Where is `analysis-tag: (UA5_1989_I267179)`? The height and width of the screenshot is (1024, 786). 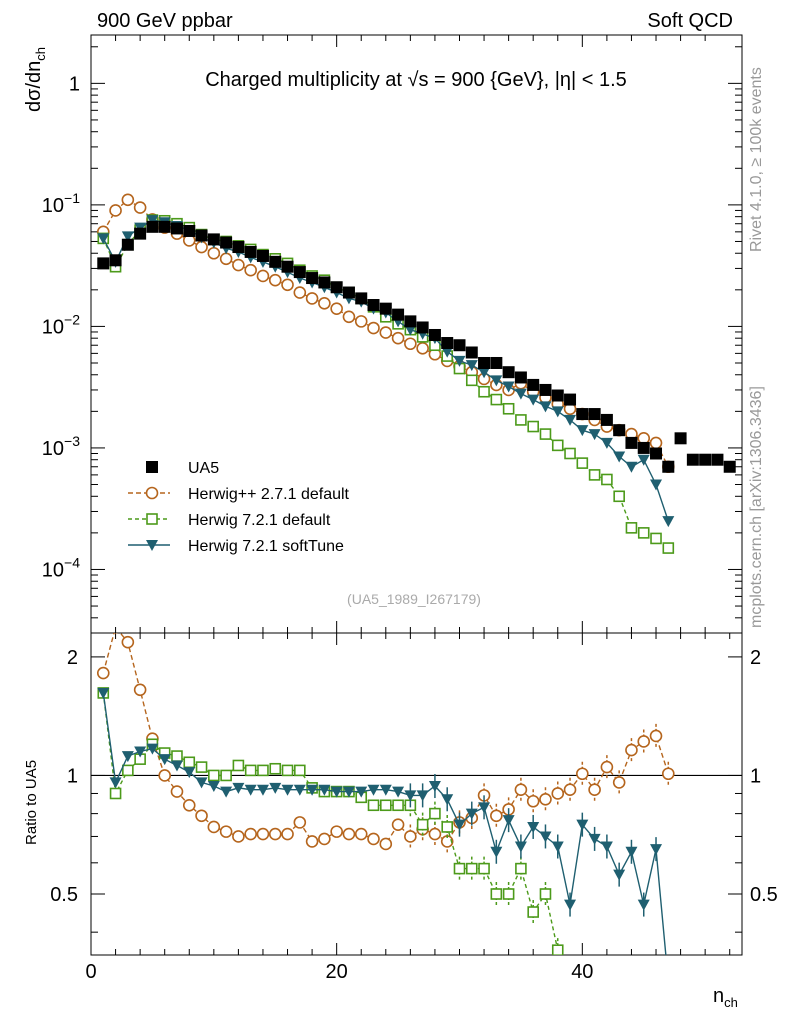
analysis-tag: (UA5_1989_I267179) is located at coordinates (414, 599).